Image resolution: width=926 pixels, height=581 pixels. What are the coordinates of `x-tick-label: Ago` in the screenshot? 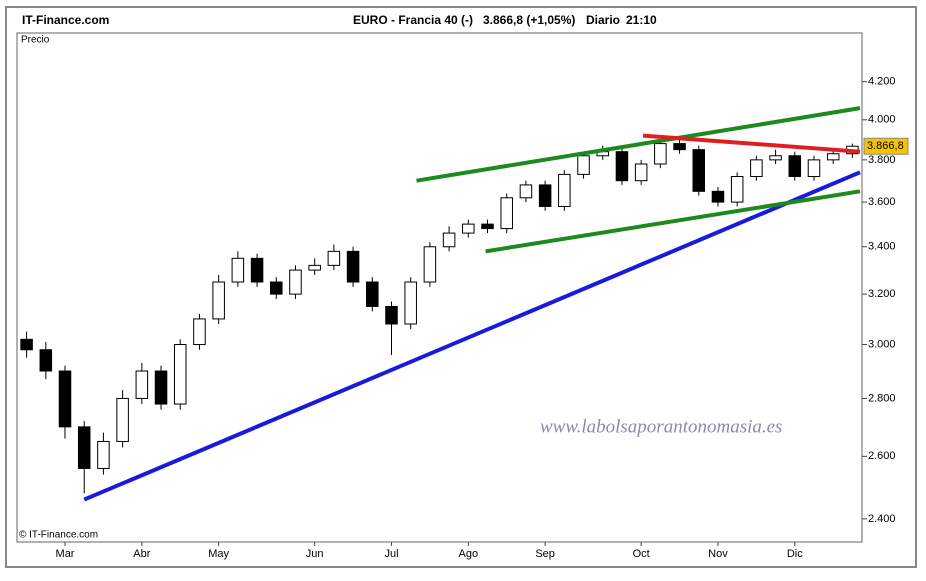 It's located at (469, 554).